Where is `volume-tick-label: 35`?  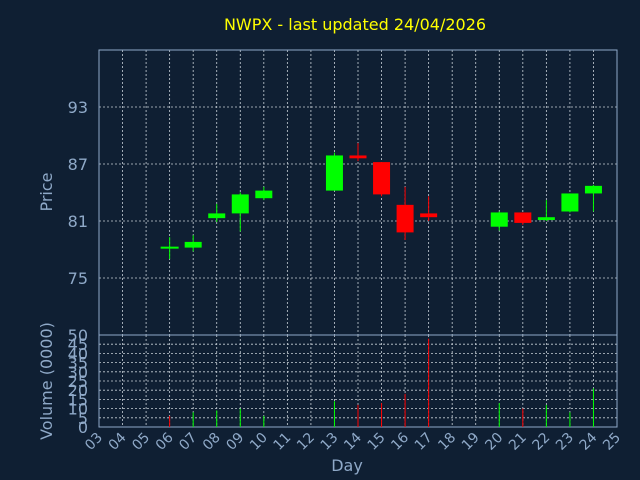 volume-tick-label: 35 is located at coordinates (78, 363).